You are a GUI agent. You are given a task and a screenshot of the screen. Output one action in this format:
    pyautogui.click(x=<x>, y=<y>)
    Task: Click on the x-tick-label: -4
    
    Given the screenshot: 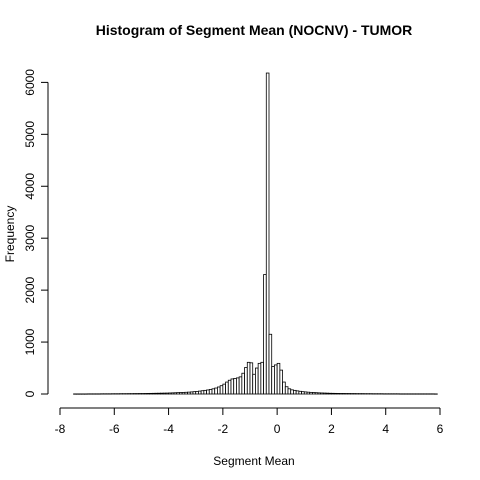 What is the action you would take?
    pyautogui.click(x=168, y=429)
    